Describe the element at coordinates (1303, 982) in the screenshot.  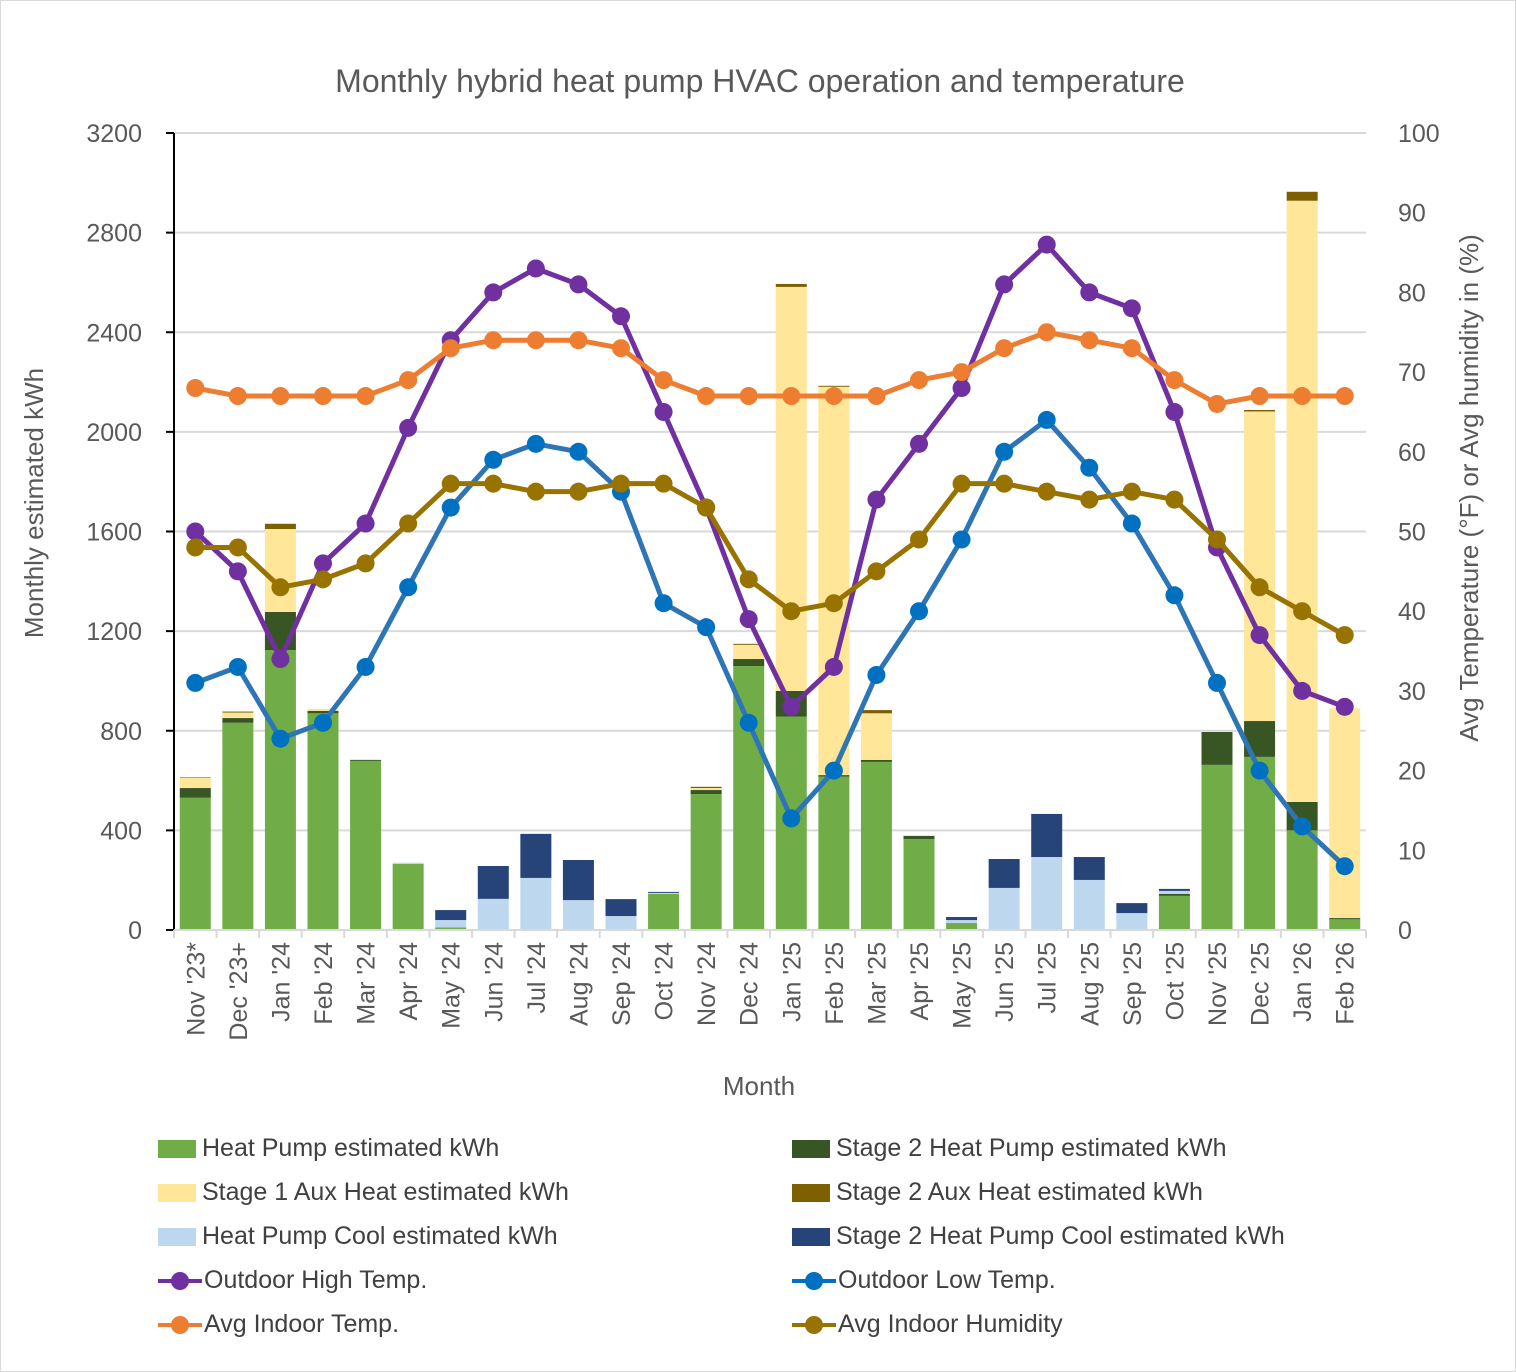
I see `x-tick-label: Jan '26` at that location.